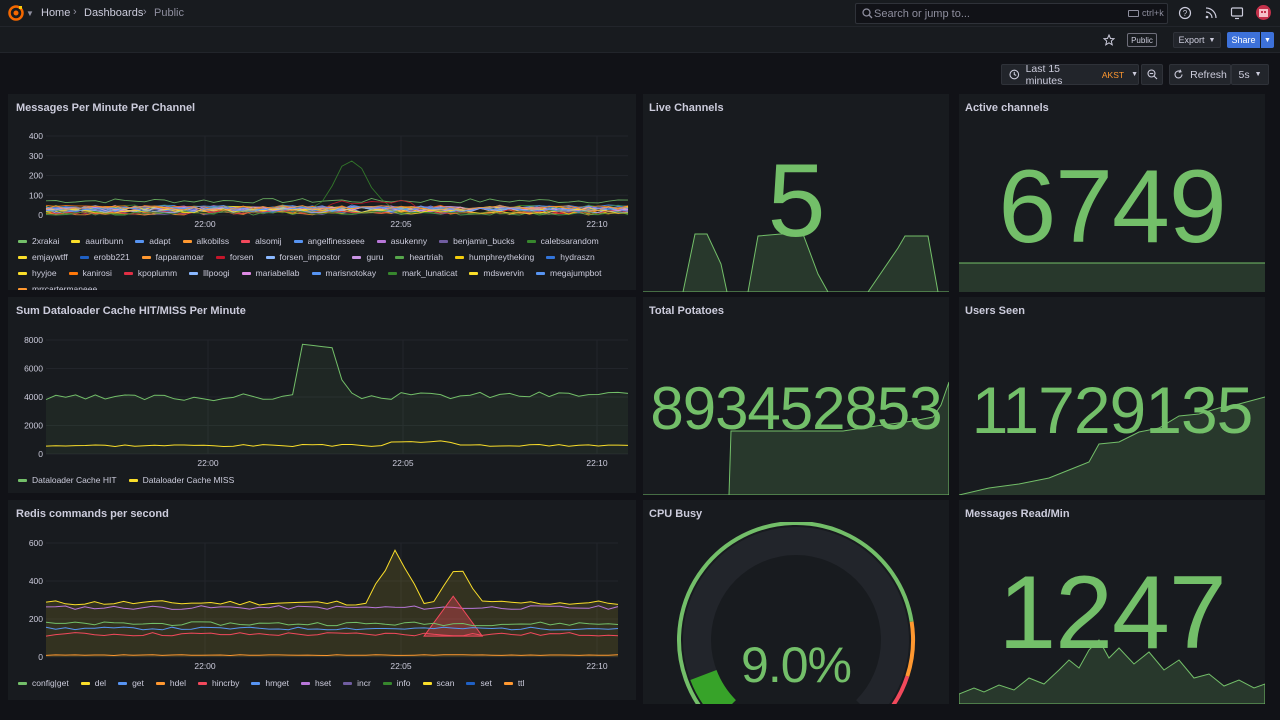  I want to click on series-line-hset, so click(332, 607).